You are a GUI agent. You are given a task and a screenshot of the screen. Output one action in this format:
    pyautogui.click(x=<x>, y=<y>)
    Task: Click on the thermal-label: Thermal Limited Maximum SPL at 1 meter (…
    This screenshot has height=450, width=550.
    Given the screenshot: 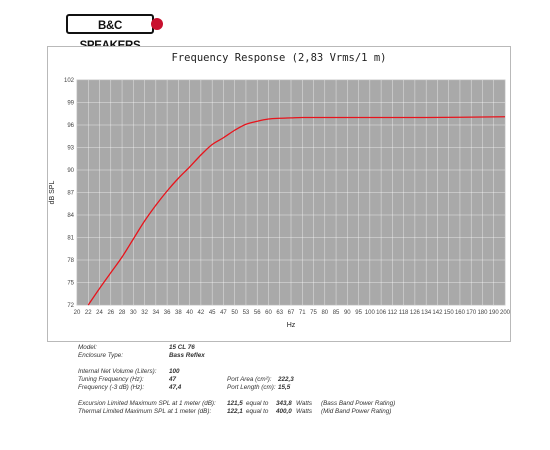 What is the action you would take?
    pyautogui.click(x=145, y=411)
    